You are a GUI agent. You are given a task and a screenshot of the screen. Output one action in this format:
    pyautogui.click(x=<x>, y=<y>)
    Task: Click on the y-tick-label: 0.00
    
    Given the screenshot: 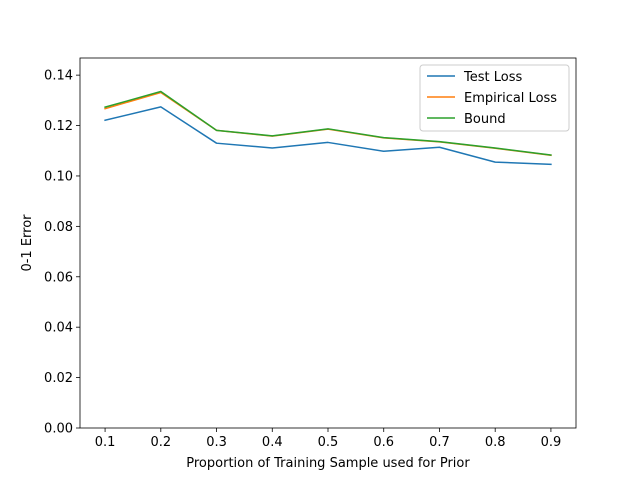 What is the action you would take?
    pyautogui.click(x=58, y=429)
    